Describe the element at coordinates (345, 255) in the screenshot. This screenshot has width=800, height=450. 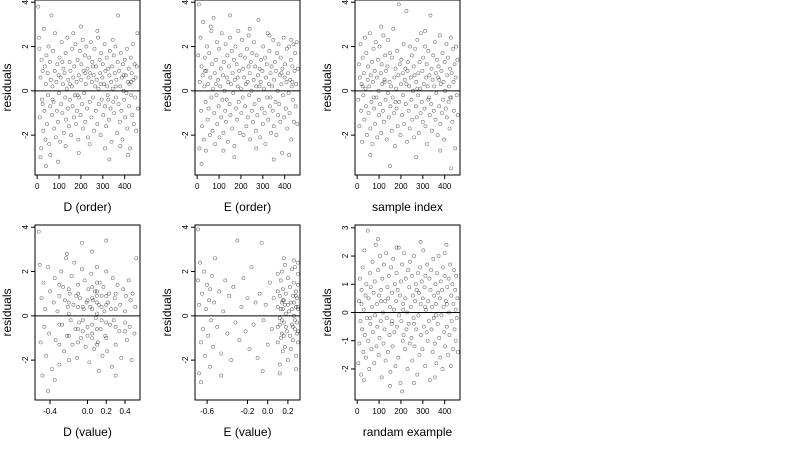
I see `y-tick-label: 2` at that location.